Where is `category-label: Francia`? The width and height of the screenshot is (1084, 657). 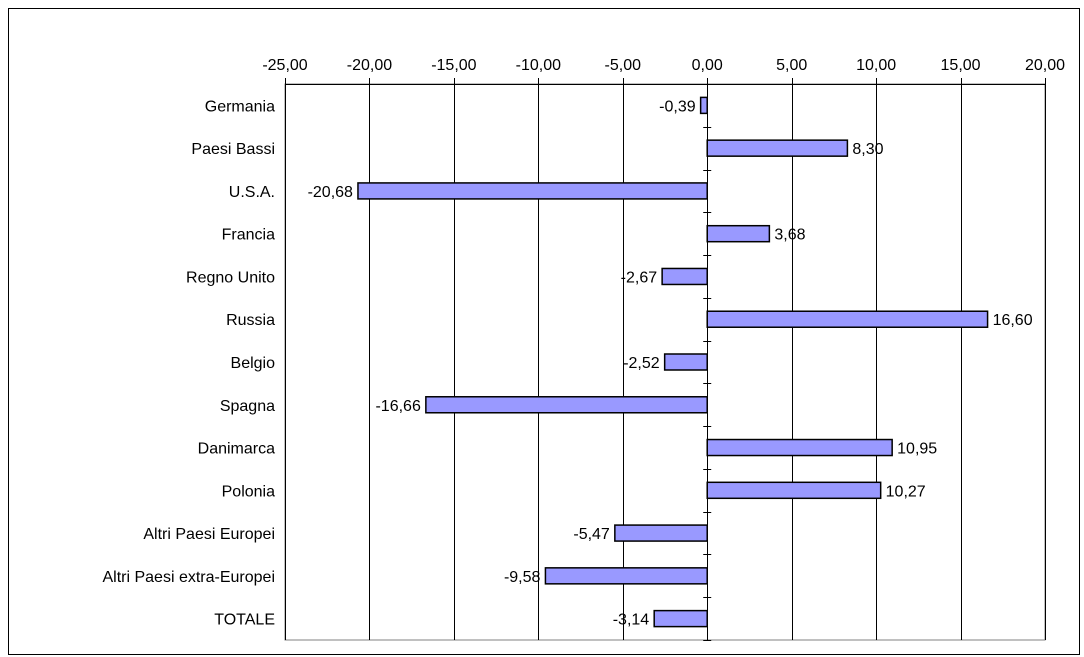 category-label: Francia is located at coordinates (248, 235).